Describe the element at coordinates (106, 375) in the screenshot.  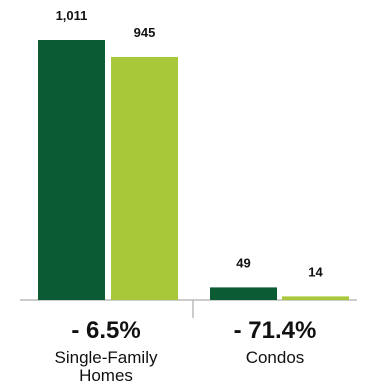
I see `category-label-line: Homes` at that location.